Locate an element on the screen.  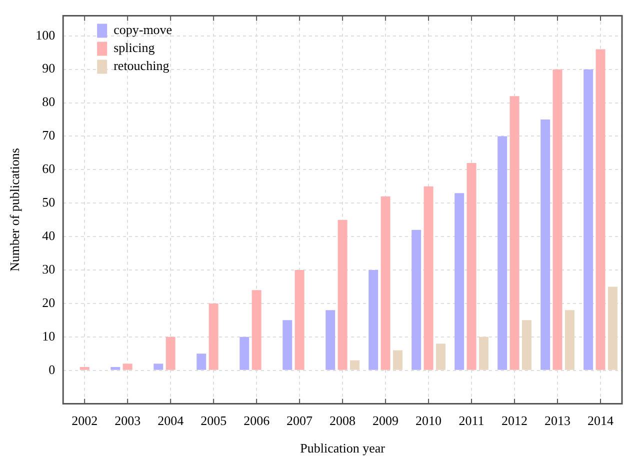
y-tick-label: 60 is located at coordinates (49, 168).